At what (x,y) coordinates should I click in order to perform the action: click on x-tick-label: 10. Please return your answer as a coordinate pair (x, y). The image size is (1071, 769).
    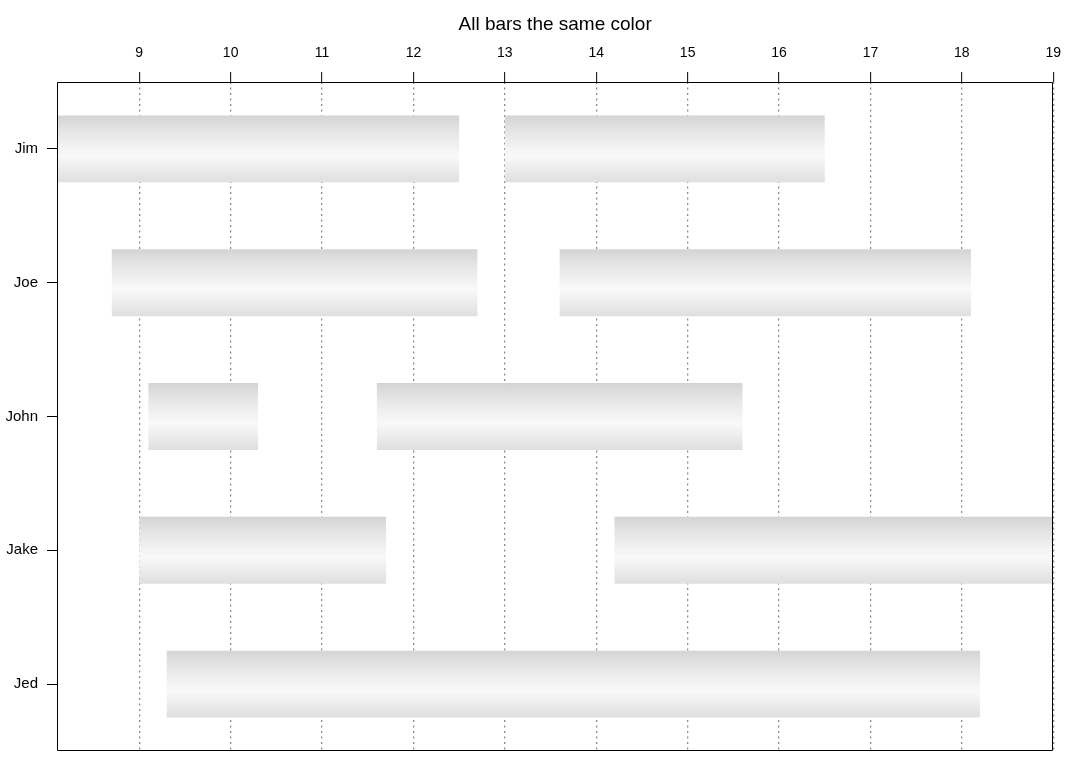
    Looking at the image, I should click on (230, 52).